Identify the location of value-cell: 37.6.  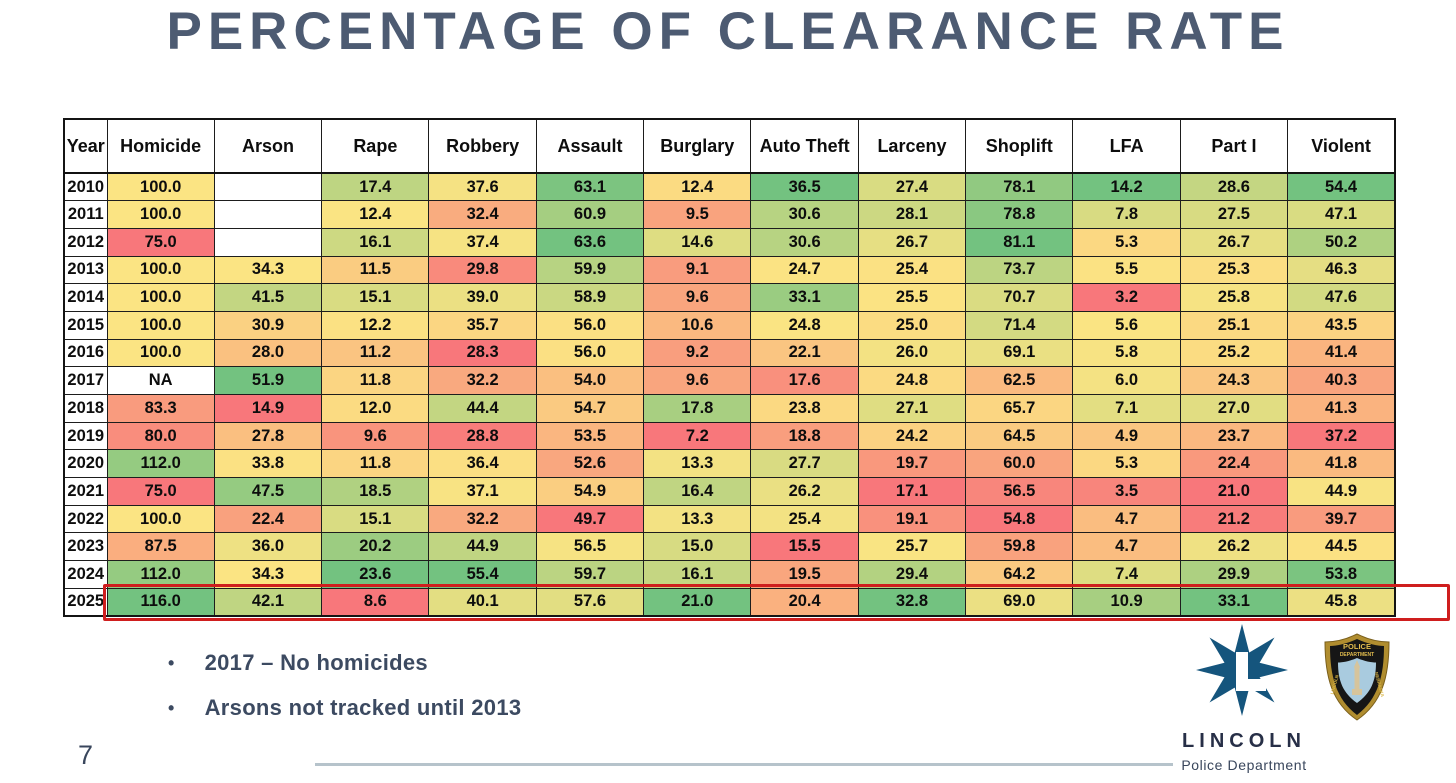
(482, 187).